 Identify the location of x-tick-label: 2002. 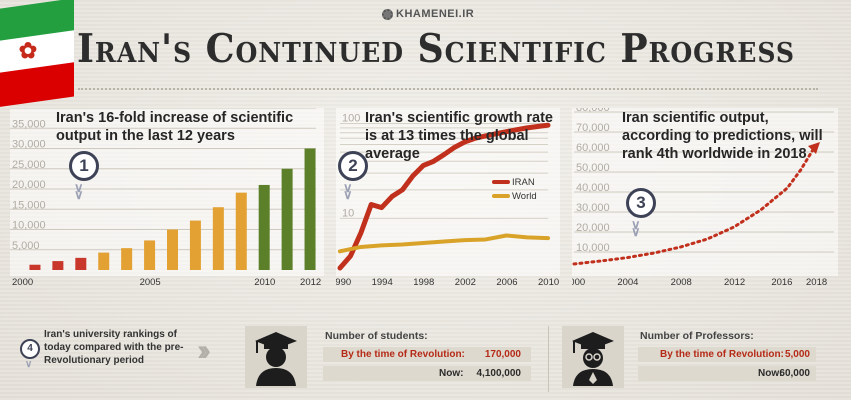
(465, 282).